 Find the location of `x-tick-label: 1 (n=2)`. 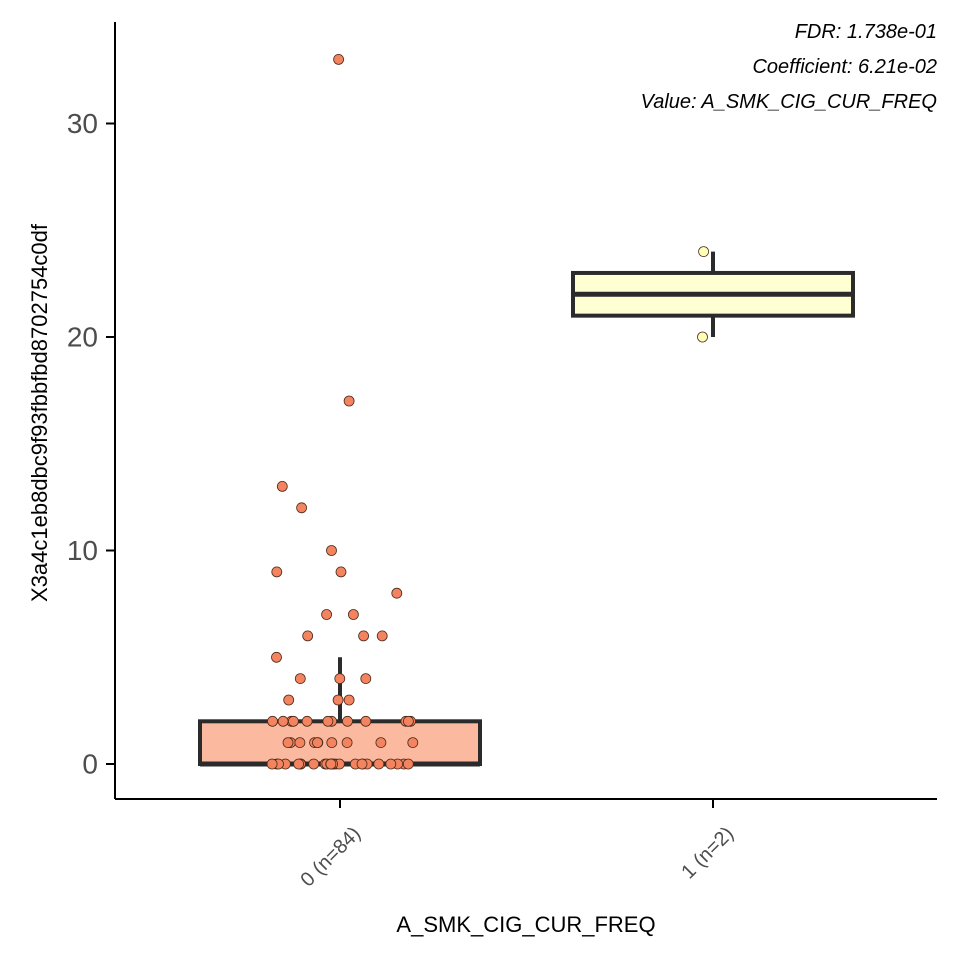

x-tick-label: 1 (n=2) is located at coordinates (707, 853).